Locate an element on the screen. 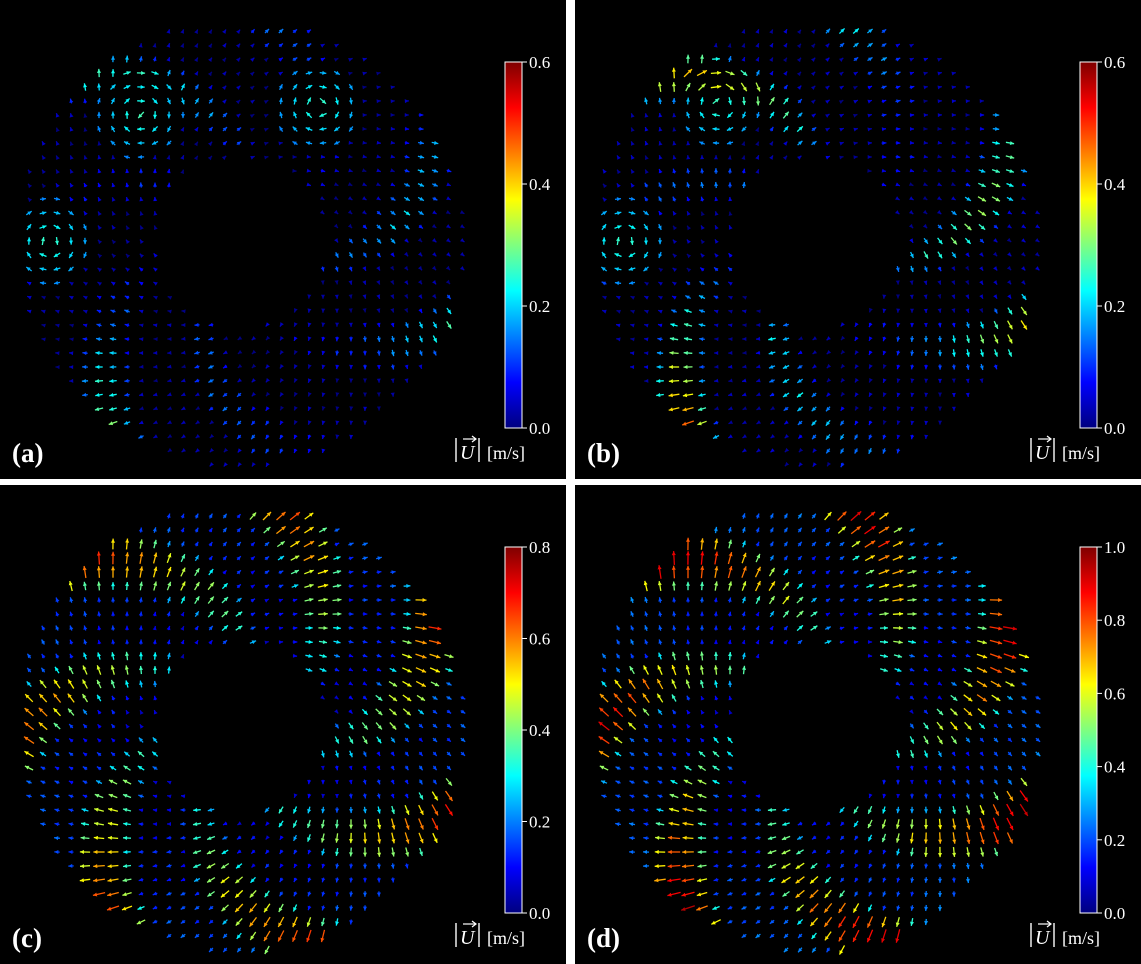 This screenshot has height=964, width=1141. colorbar-label: U [m/s] is located at coordinates (490, 934).